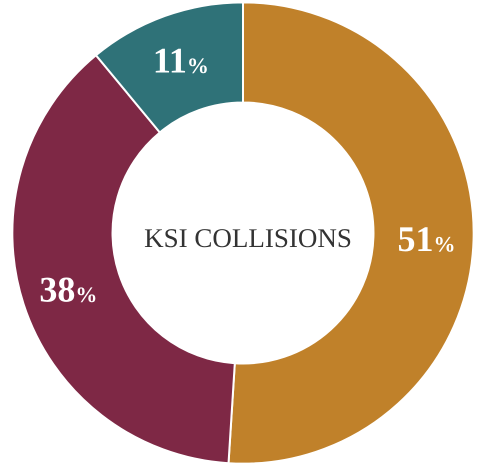  I want to click on data-label: 11%, so click(180, 60).